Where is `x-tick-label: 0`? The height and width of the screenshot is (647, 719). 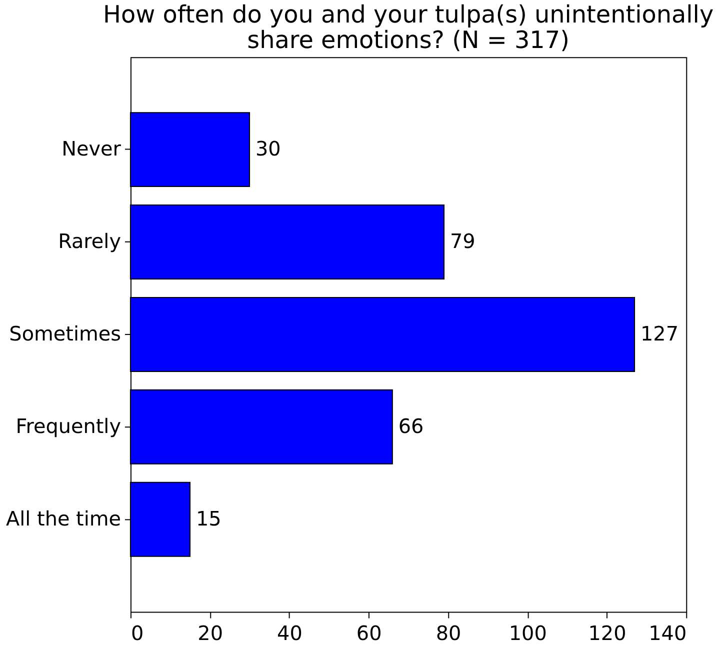
x-tick-label: 0 is located at coordinates (137, 634).